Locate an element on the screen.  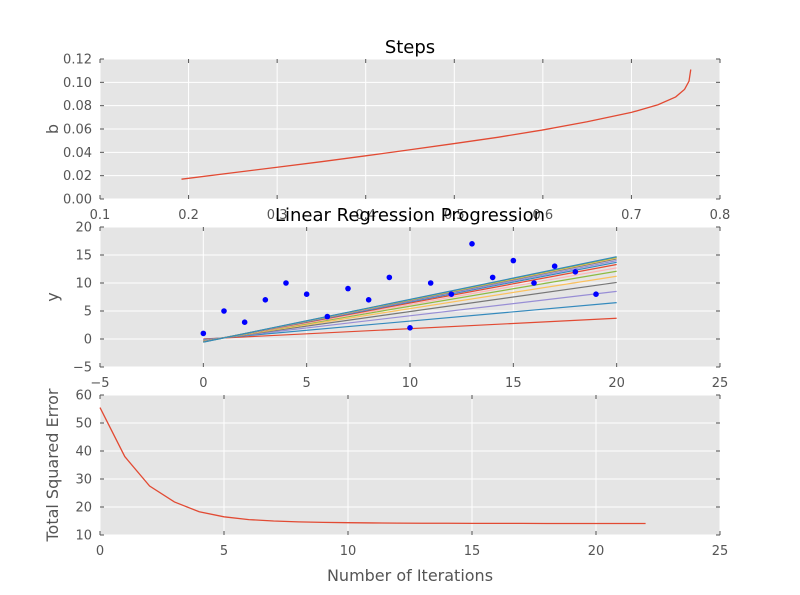
steps-marks is located at coordinates (436, 124).